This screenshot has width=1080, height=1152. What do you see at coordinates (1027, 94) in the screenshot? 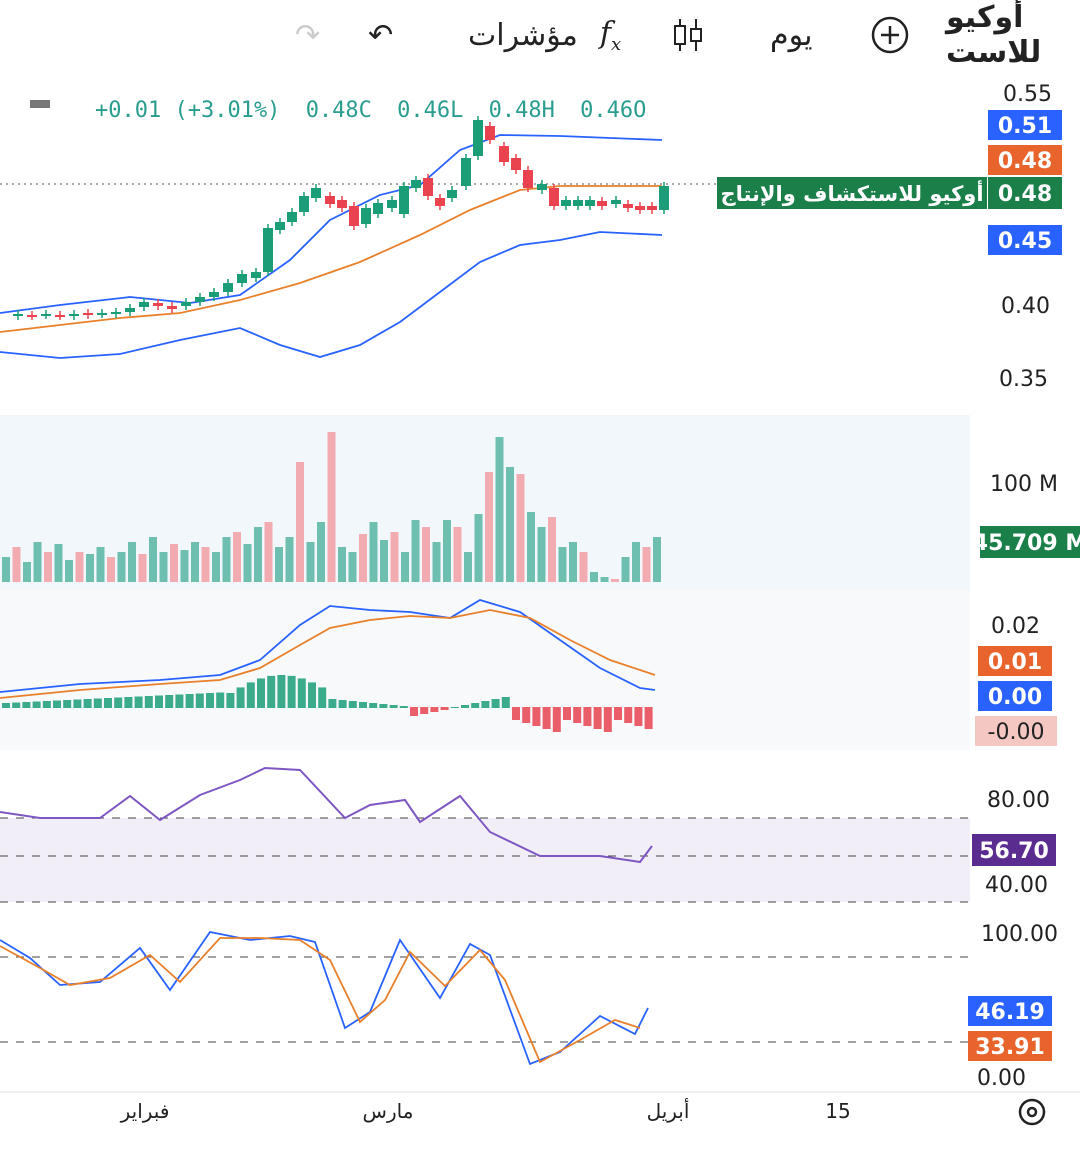
I see `price-axis-label: 0.55` at bounding box center [1027, 94].